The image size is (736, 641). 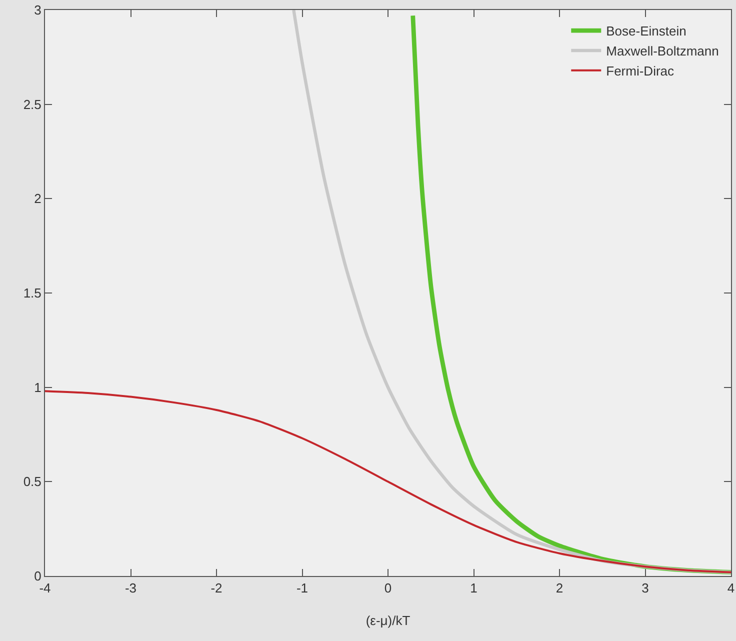 What do you see at coordinates (731, 588) in the screenshot?
I see `x-tick-label: 4` at bounding box center [731, 588].